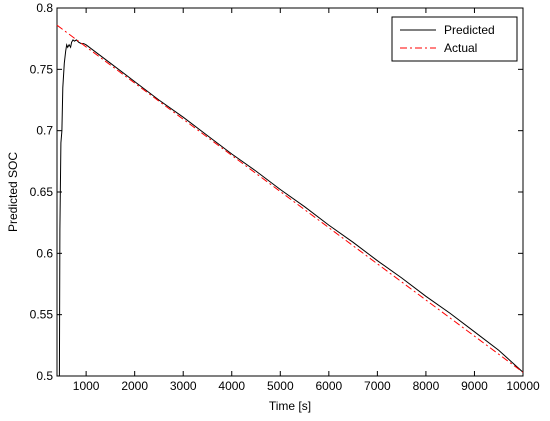  What do you see at coordinates (328, 386) in the screenshot?
I see `x-tick-label: 6000` at bounding box center [328, 386].